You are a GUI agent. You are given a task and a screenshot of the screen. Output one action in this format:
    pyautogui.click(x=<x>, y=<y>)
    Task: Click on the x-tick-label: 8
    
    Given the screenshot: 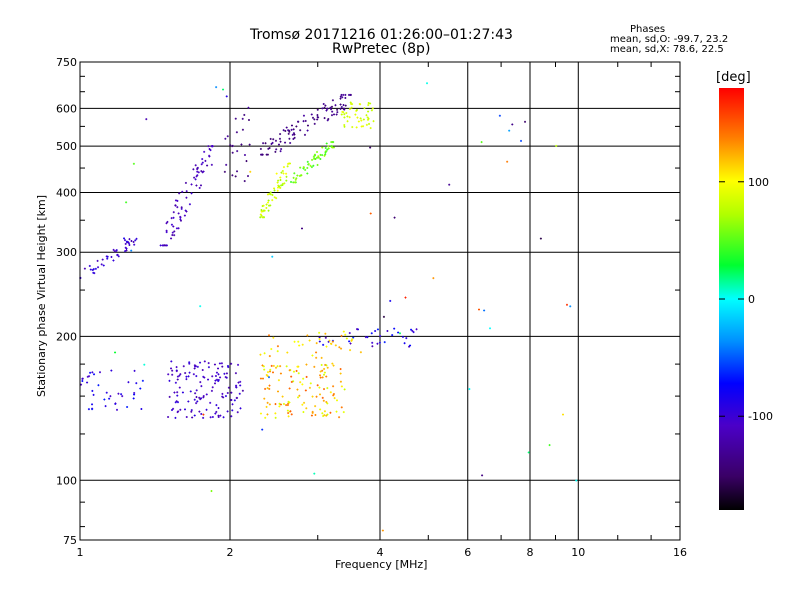 What is the action you would take?
    pyautogui.click(x=530, y=552)
    